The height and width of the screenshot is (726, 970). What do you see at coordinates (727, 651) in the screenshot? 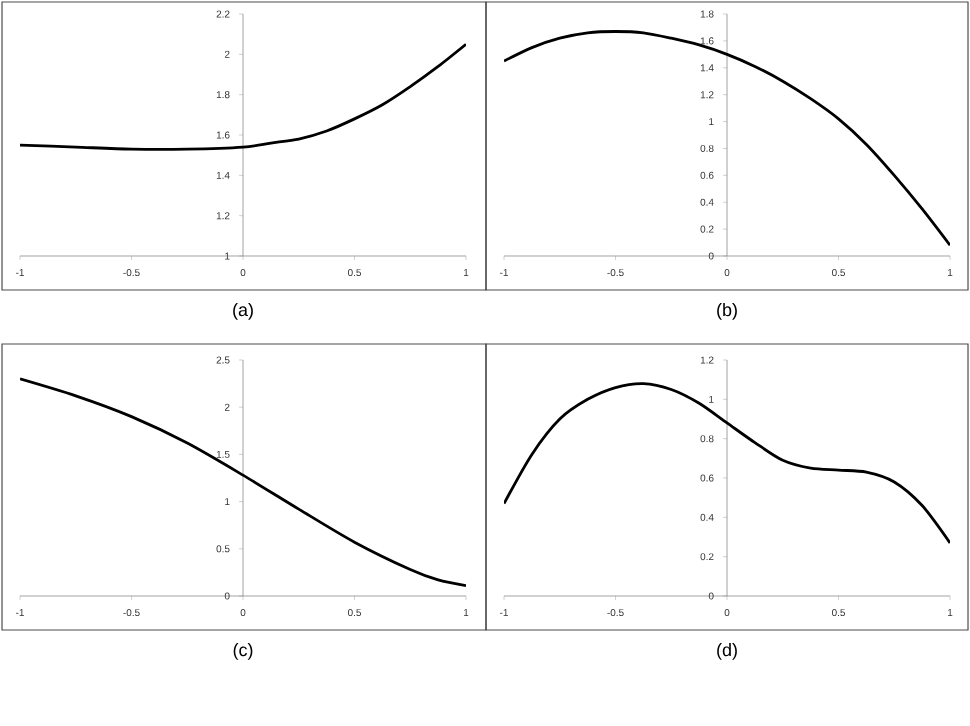
I see `x-axis-title: (d)` at bounding box center [727, 651].